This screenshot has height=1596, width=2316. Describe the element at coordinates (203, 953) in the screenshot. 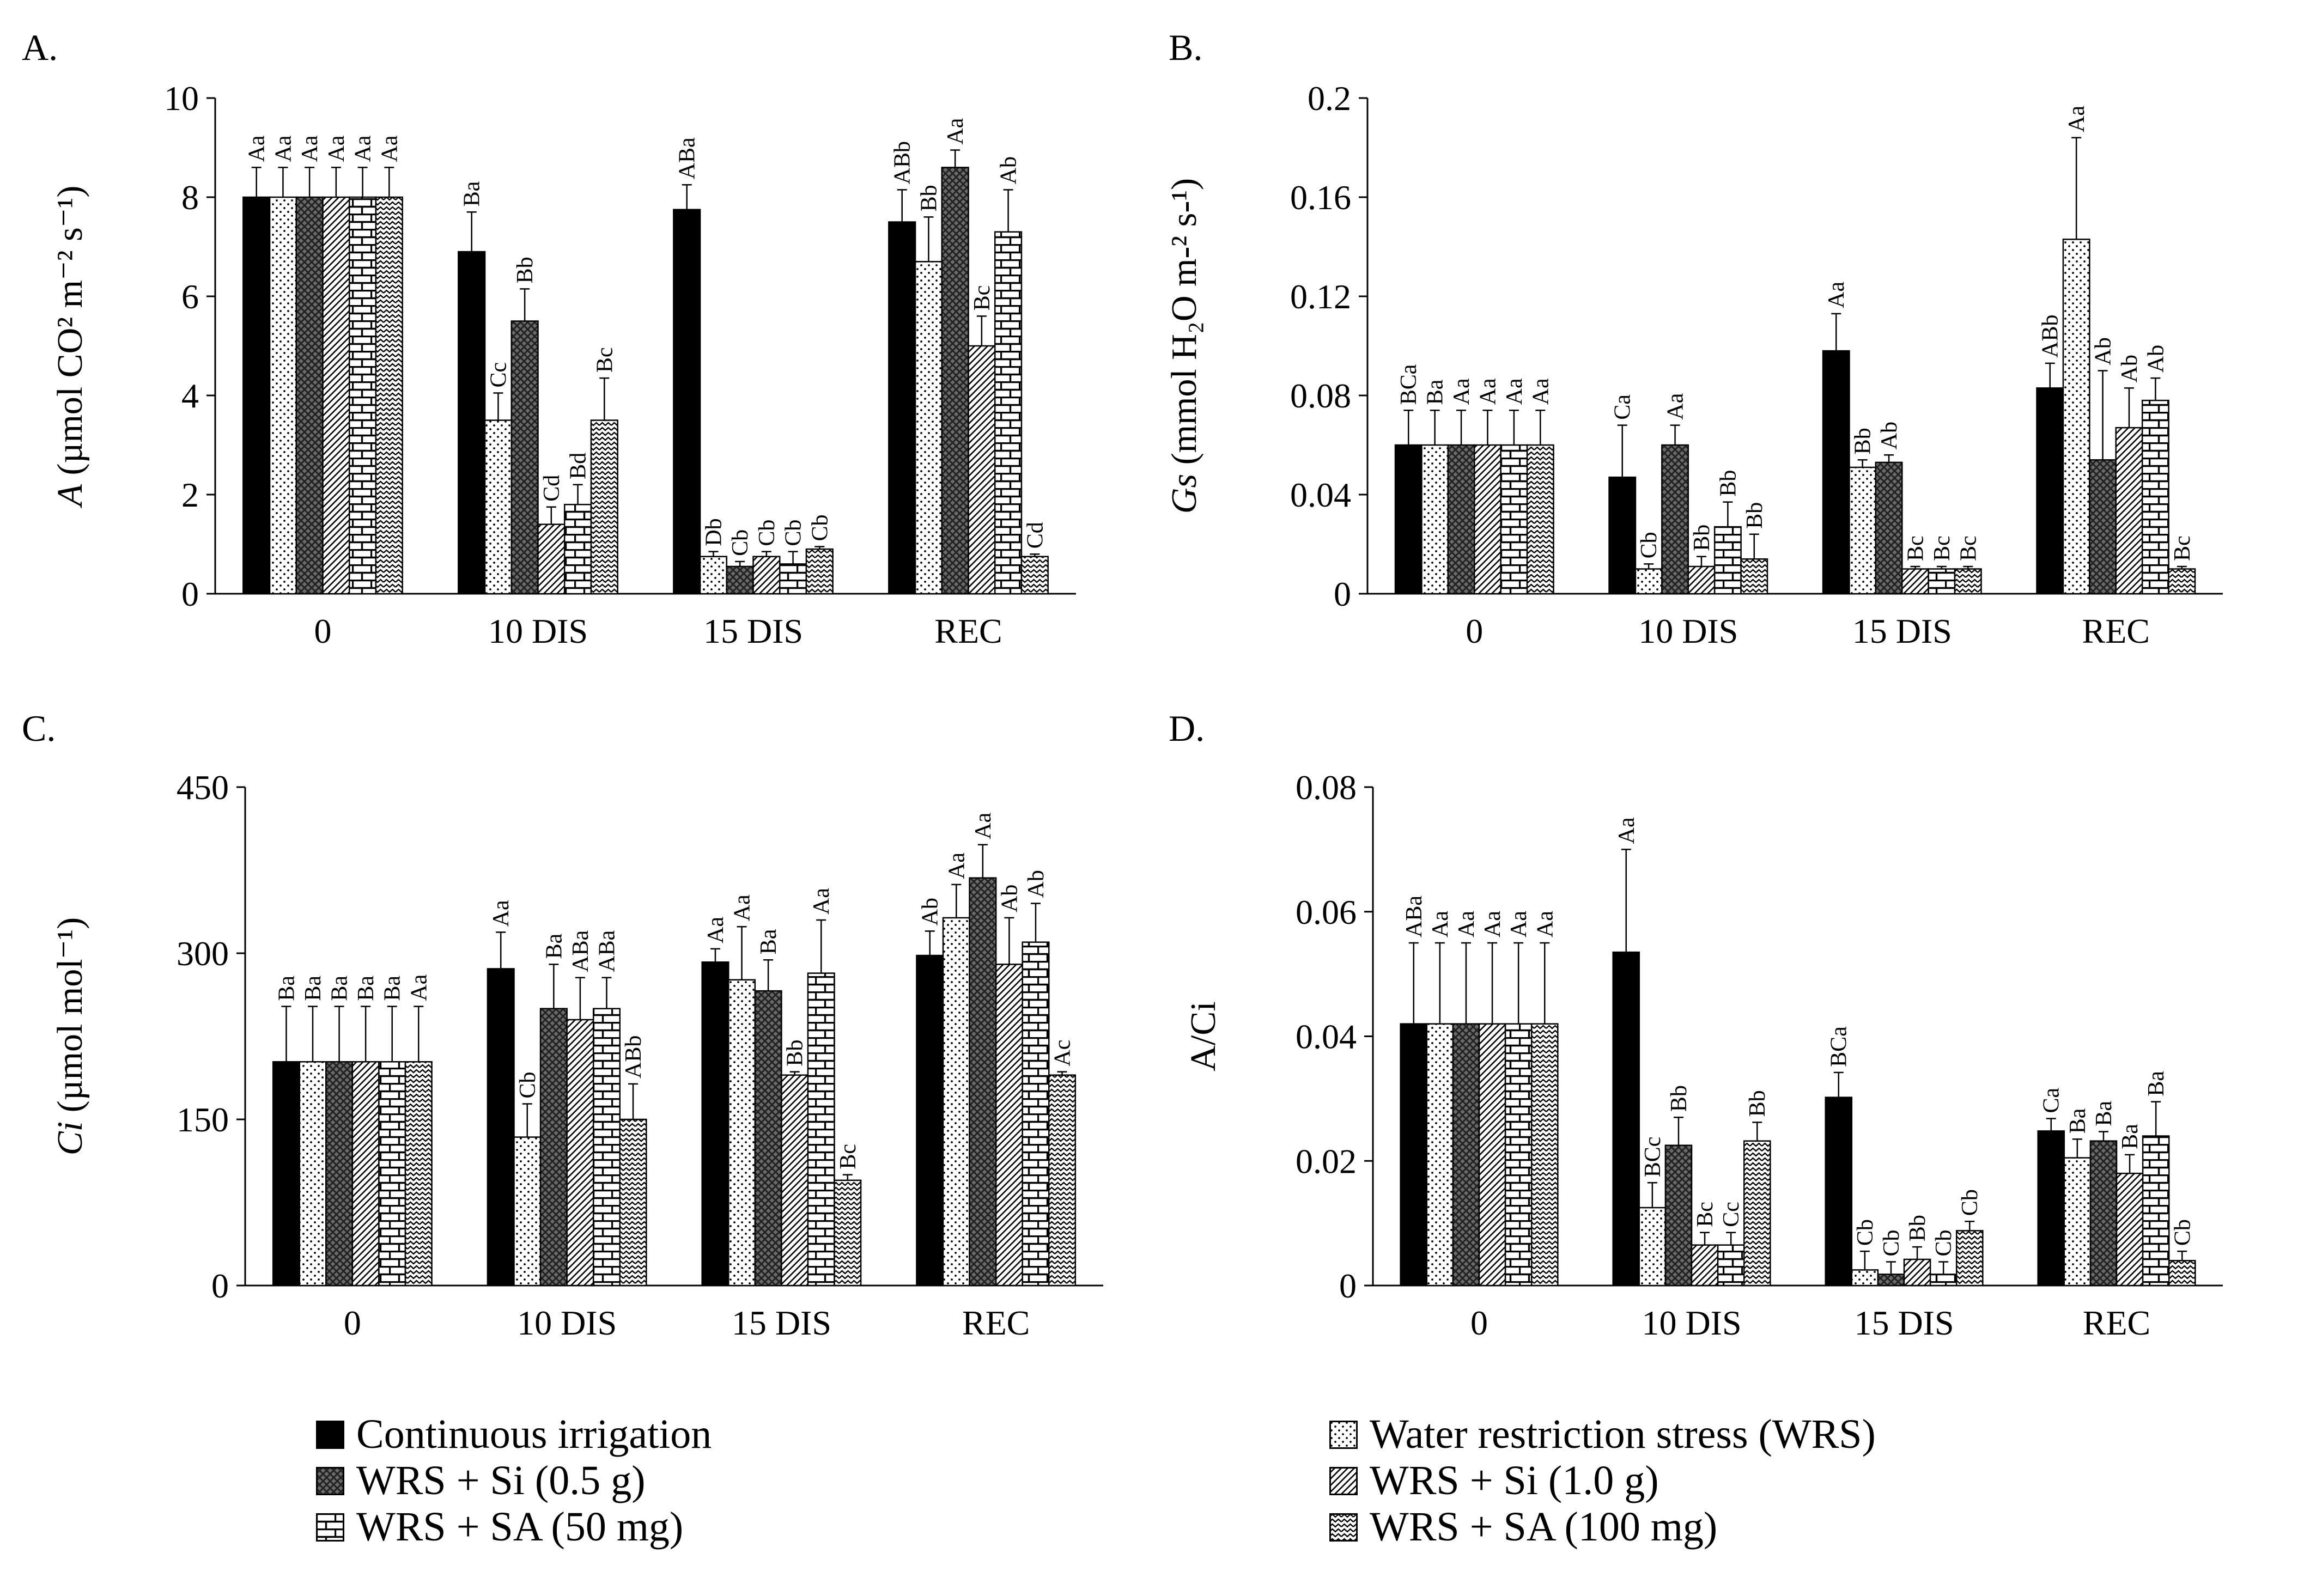

I see `y-tick-label: 300` at that location.